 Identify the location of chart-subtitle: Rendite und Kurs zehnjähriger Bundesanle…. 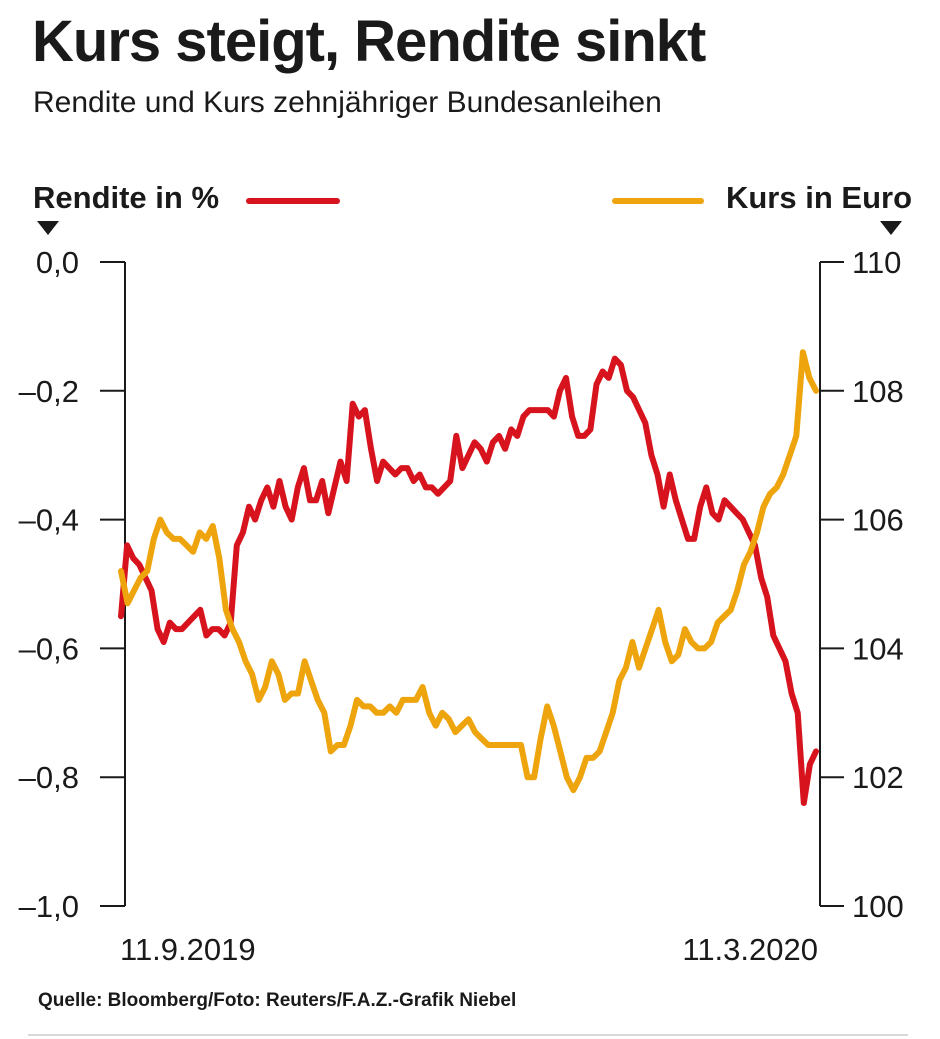
(347, 102).